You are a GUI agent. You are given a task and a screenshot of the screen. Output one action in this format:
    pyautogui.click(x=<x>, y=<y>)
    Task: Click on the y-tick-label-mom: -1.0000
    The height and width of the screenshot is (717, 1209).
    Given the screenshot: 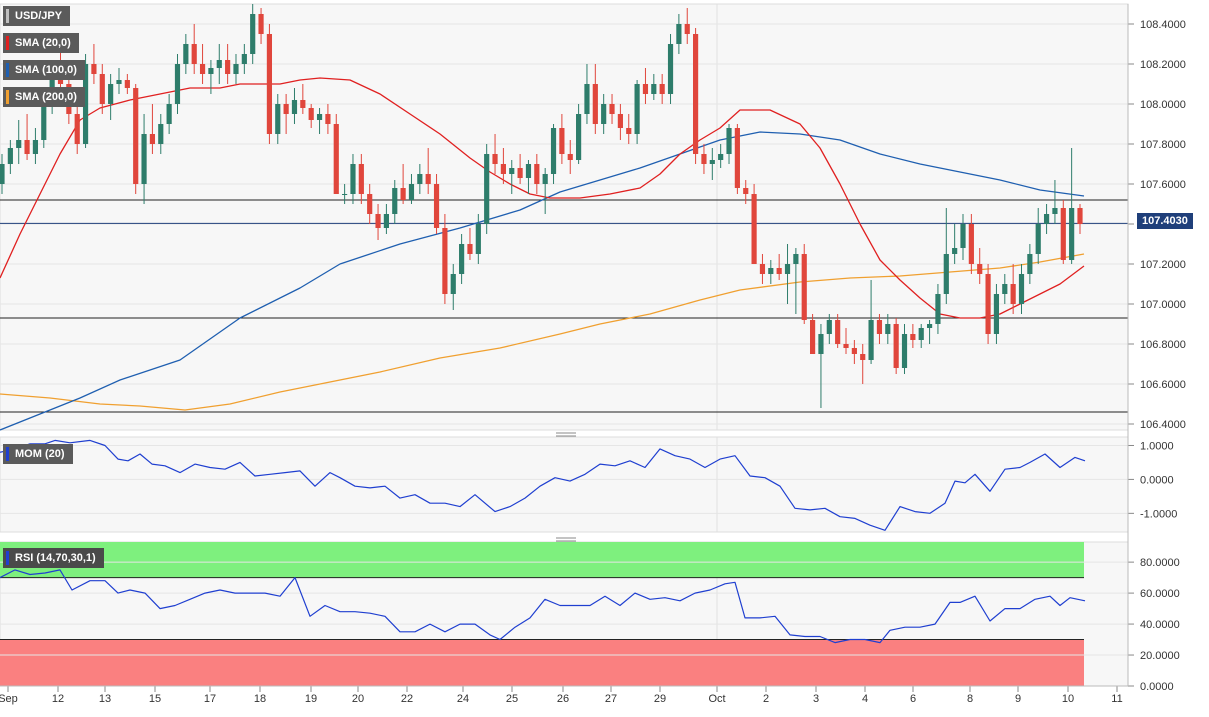 What is the action you would take?
    pyautogui.click(x=1158, y=514)
    